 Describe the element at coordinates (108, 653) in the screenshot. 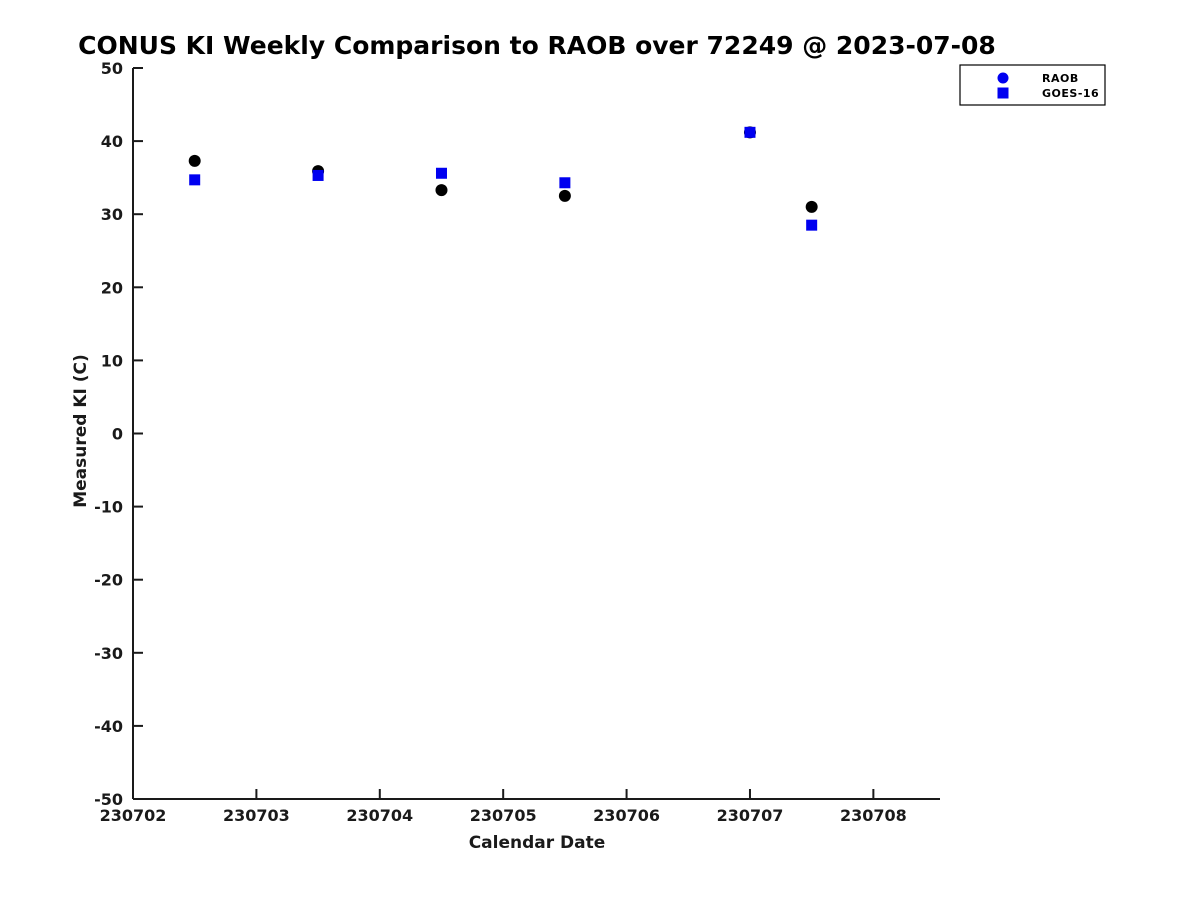

I see `y-tick-label: -30` at that location.